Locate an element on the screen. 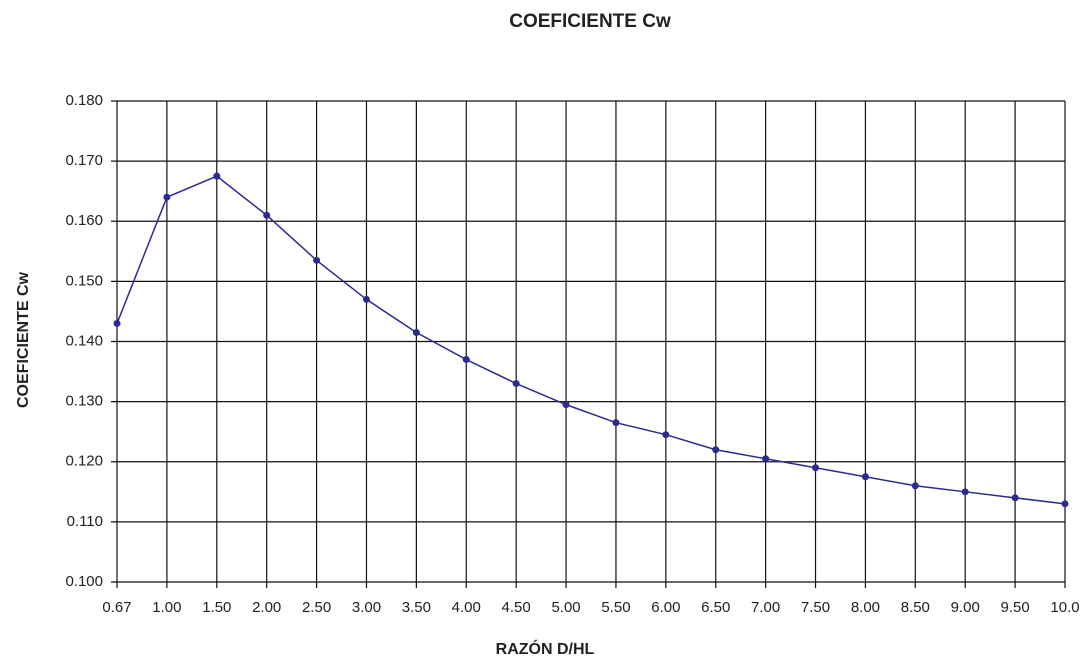 This screenshot has height=666, width=1092. x-tick-label: 4.50 is located at coordinates (516, 607).